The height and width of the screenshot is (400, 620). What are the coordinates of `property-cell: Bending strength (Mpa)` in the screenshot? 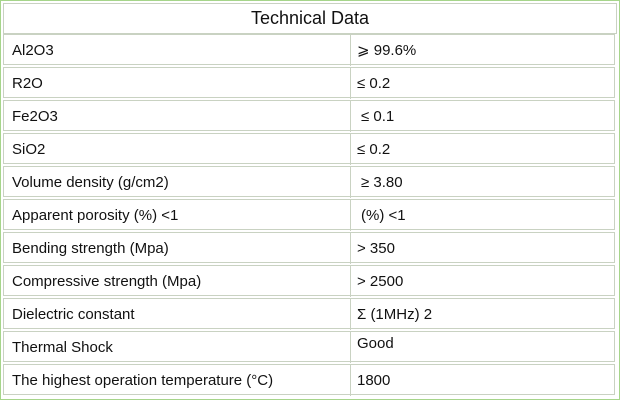 It's located at (177, 248).